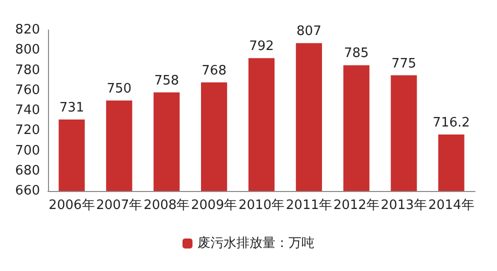  Describe the element at coordinates (27, 50) in the screenshot. I see `y-tick-label: 800` at that location.